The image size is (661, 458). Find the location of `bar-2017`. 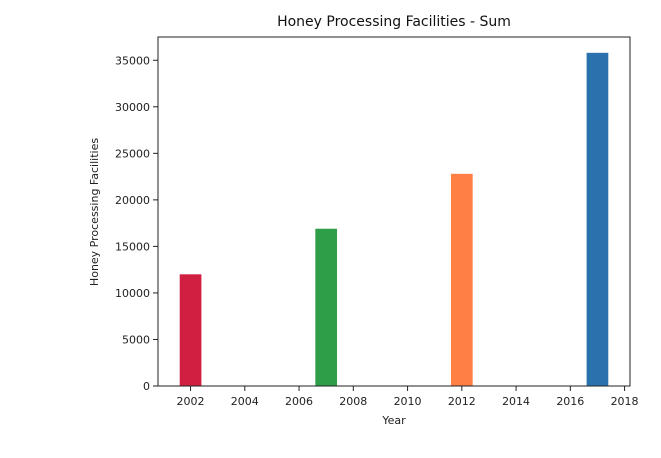

bar-2017 is located at coordinates (597, 219).